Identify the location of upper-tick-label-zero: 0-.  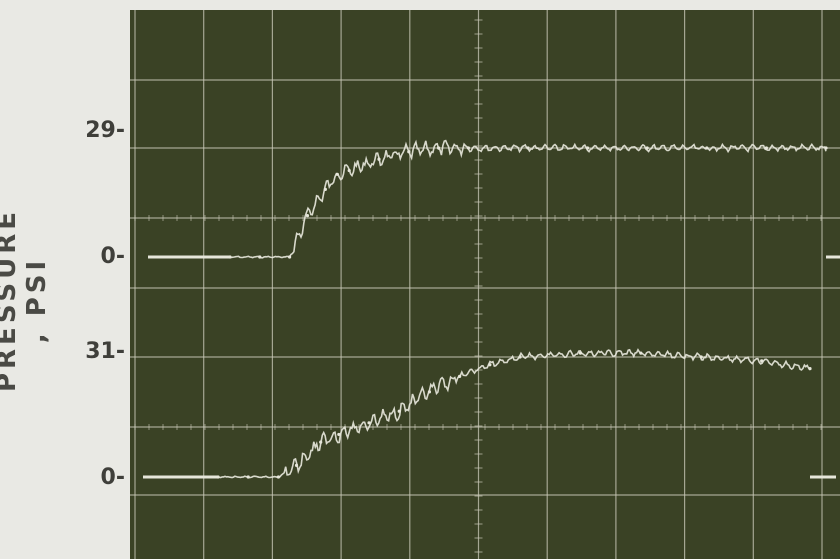
(112, 256).